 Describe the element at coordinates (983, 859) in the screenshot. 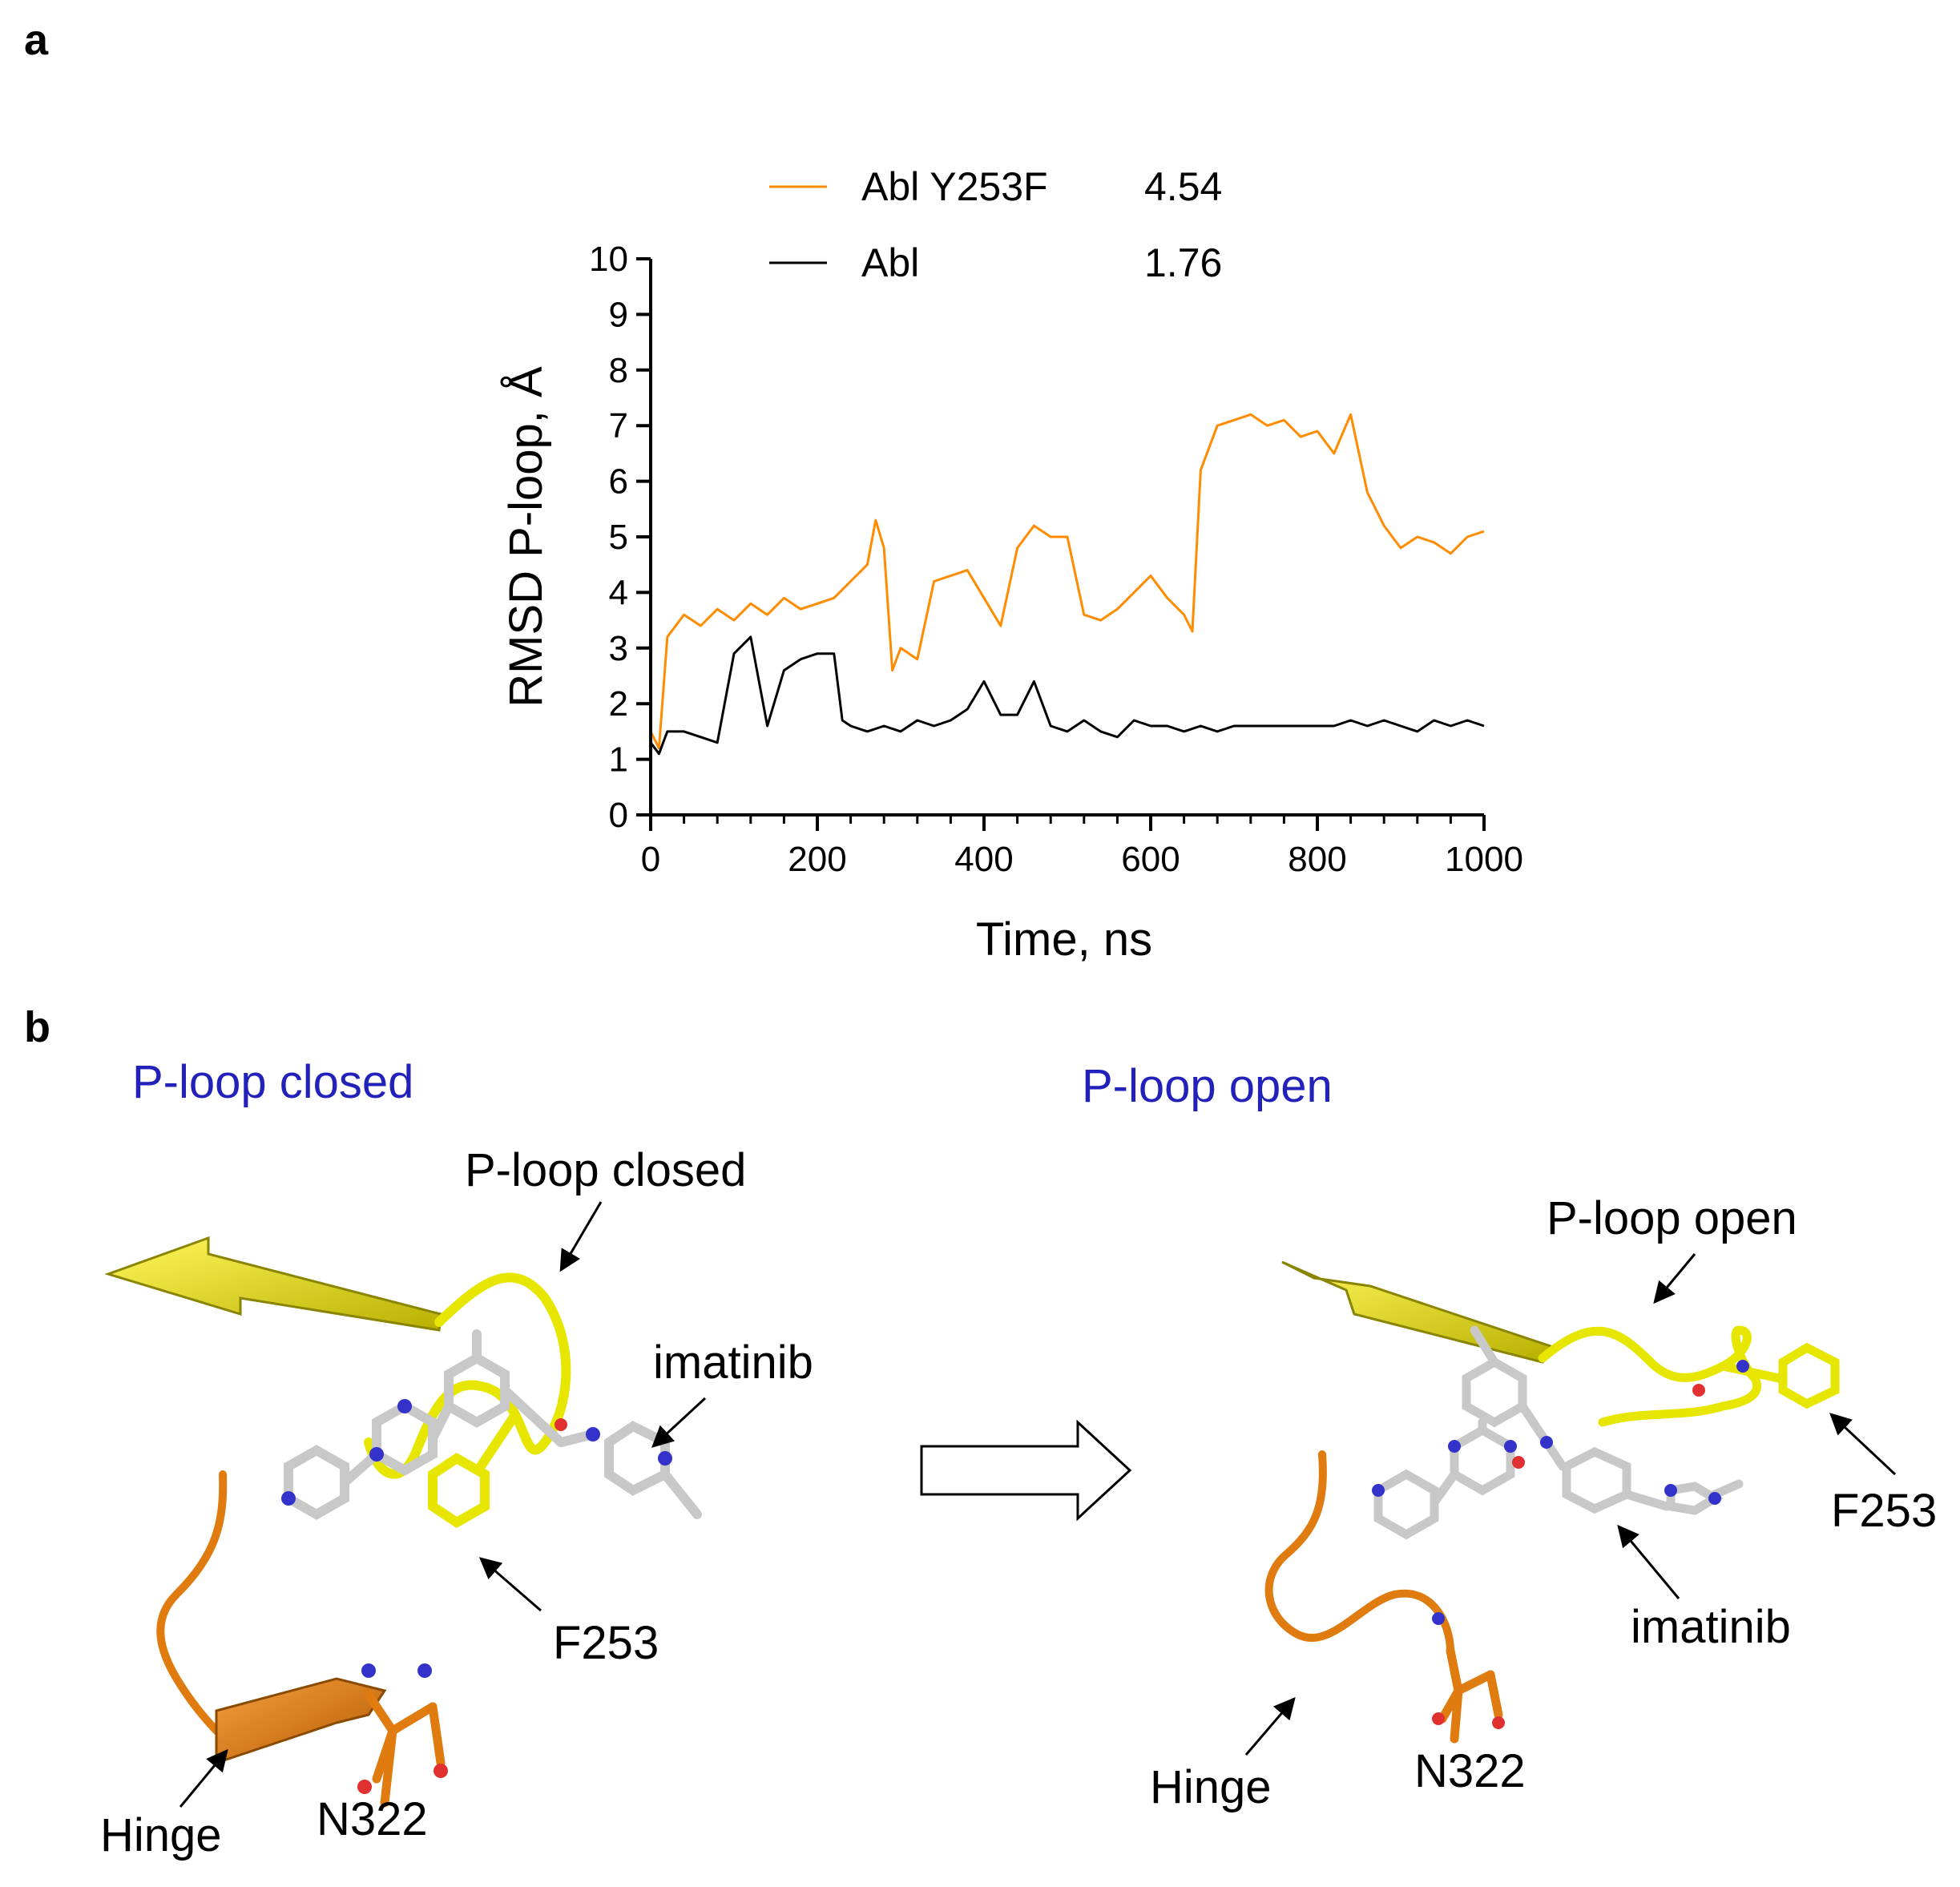

I see `x-tick-label: 400` at that location.